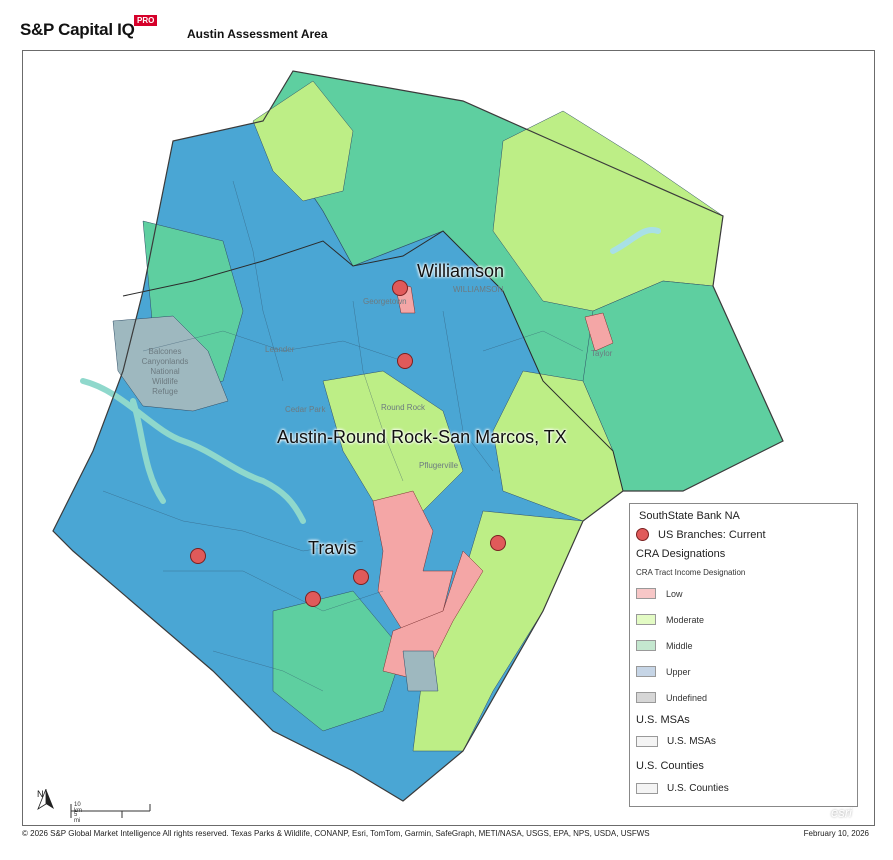  What do you see at coordinates (836, 833) in the screenshot?
I see `report-date: February 10, 2026` at bounding box center [836, 833].